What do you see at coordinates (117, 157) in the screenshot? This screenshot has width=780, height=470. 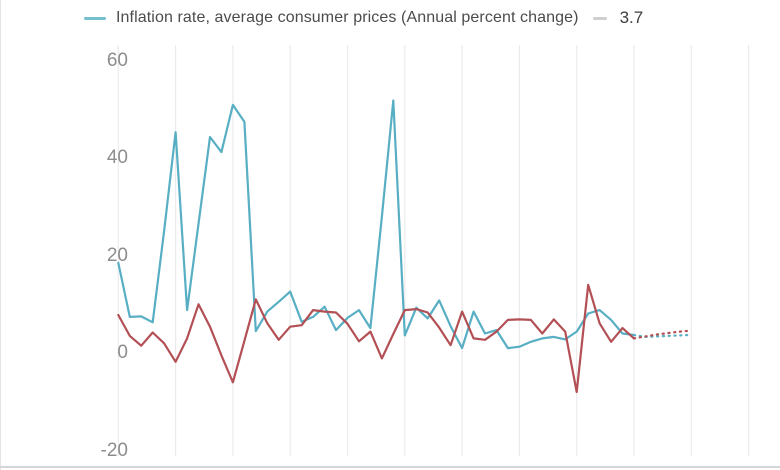 I see `y-axis-tick-label: 40` at bounding box center [117, 157].